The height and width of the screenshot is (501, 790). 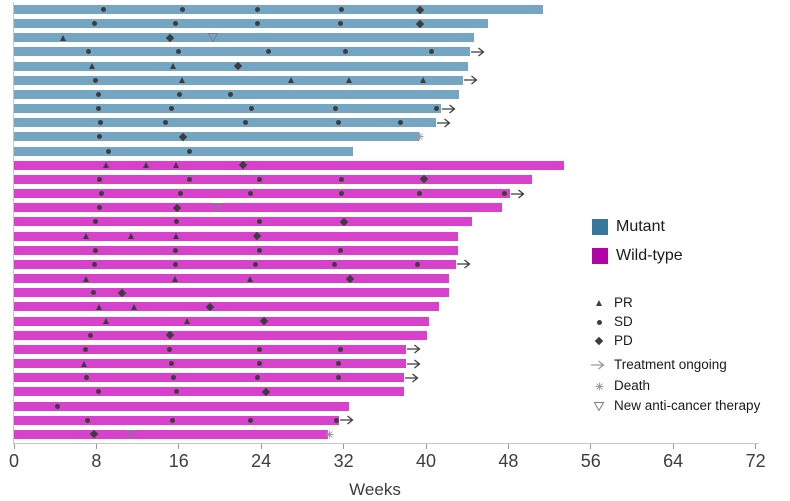 I want to click on x-axis-tick-label: 0, so click(x=13, y=461).